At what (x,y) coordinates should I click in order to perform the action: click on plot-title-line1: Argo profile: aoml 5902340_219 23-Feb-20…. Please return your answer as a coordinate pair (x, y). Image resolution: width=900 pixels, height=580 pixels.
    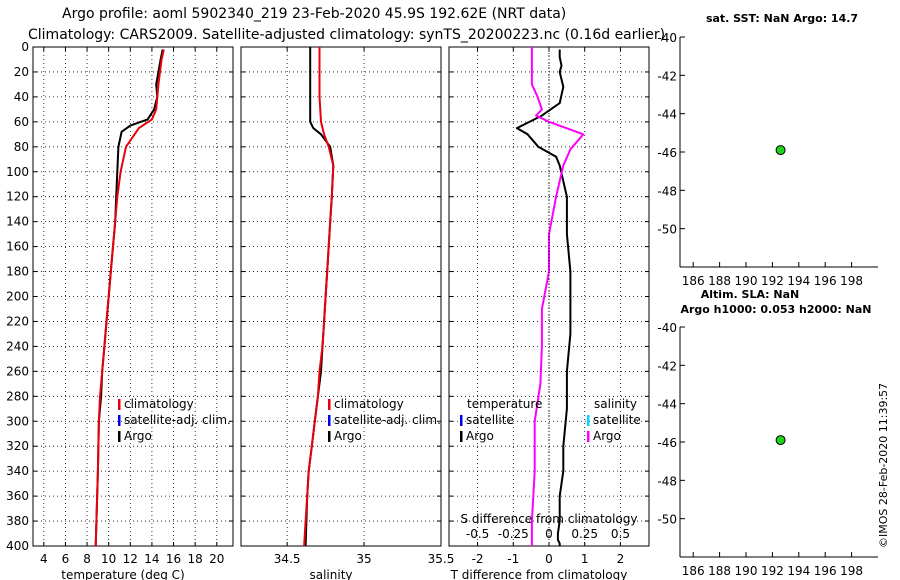
    Looking at the image, I should click on (314, 14).